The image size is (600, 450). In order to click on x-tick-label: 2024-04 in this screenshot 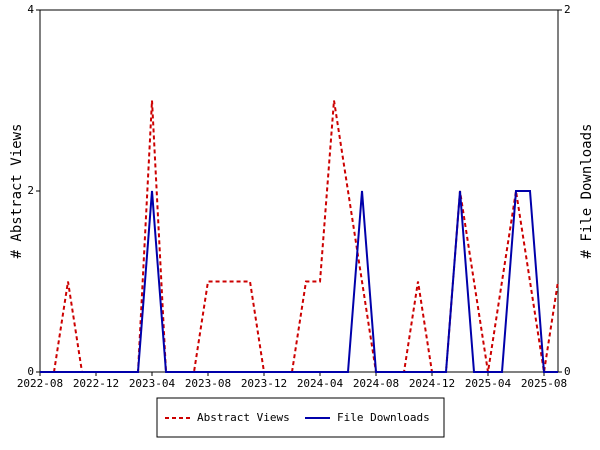, I will do `click(320, 383)`.